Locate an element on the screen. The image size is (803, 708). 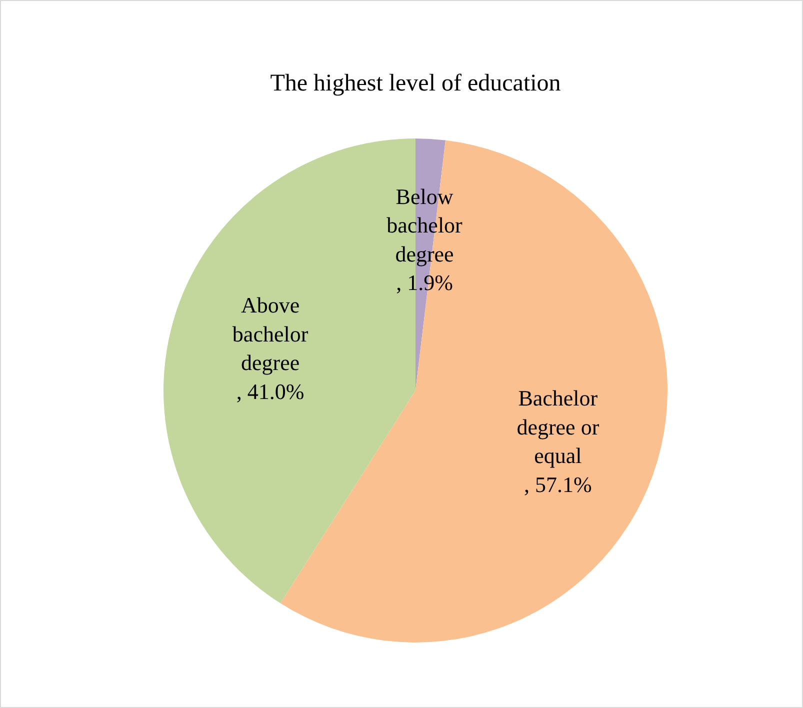
data-label: , 57.1% is located at coordinates (558, 484).